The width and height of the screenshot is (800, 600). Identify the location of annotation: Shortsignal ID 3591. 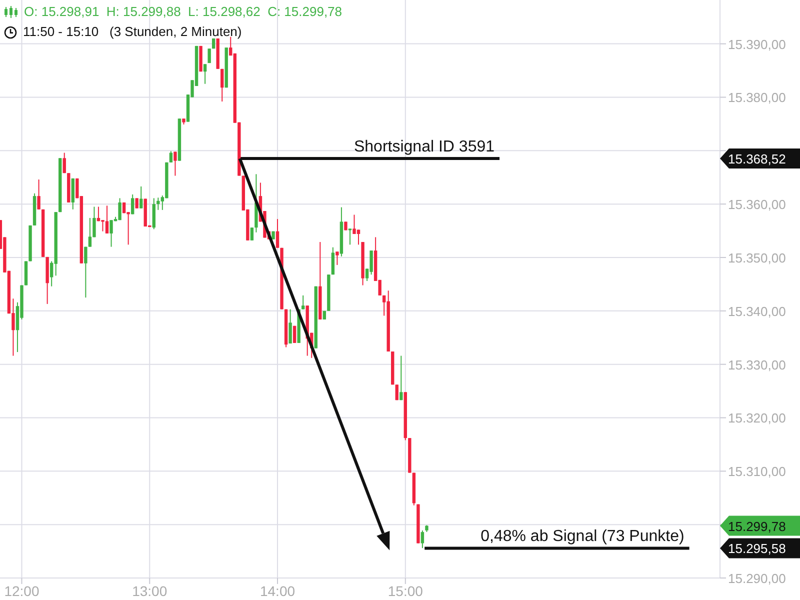
(424, 147).